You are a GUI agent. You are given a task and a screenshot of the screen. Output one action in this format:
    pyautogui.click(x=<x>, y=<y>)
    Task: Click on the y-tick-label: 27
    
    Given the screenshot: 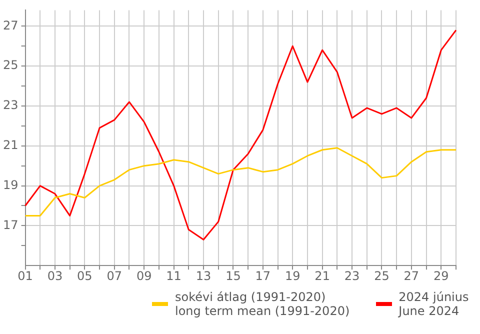 What is the action you would take?
    pyautogui.click(x=10, y=25)
    